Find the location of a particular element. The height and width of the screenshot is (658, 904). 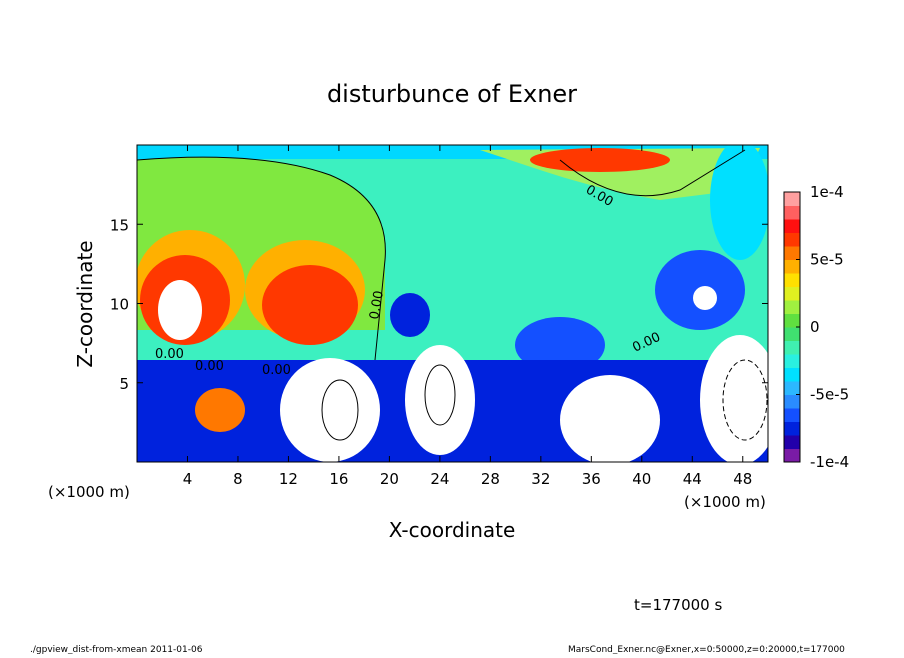

colorbar-tick-label: 1e-4 is located at coordinates (827, 192).